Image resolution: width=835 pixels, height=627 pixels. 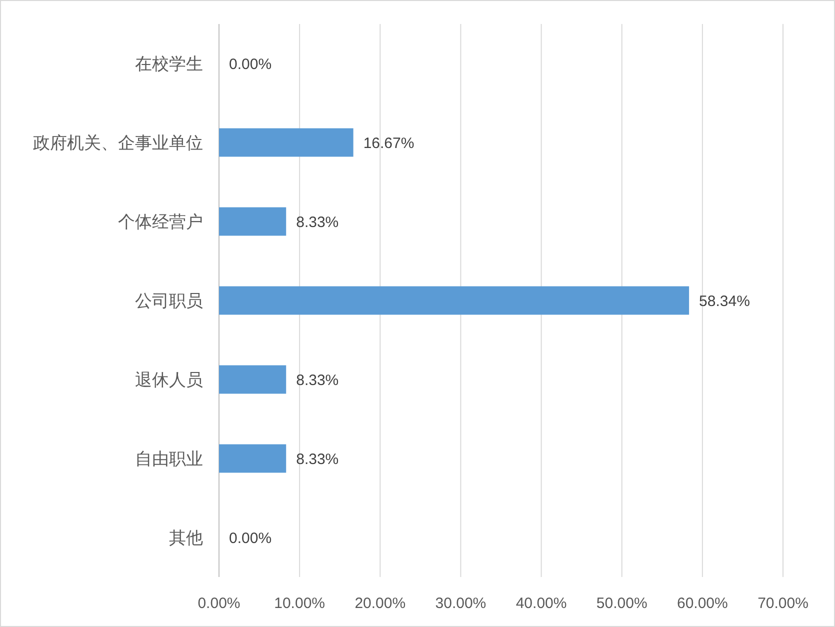 What do you see at coordinates (169, 380) in the screenshot?
I see `y-tick-label: 退休人员` at bounding box center [169, 380].